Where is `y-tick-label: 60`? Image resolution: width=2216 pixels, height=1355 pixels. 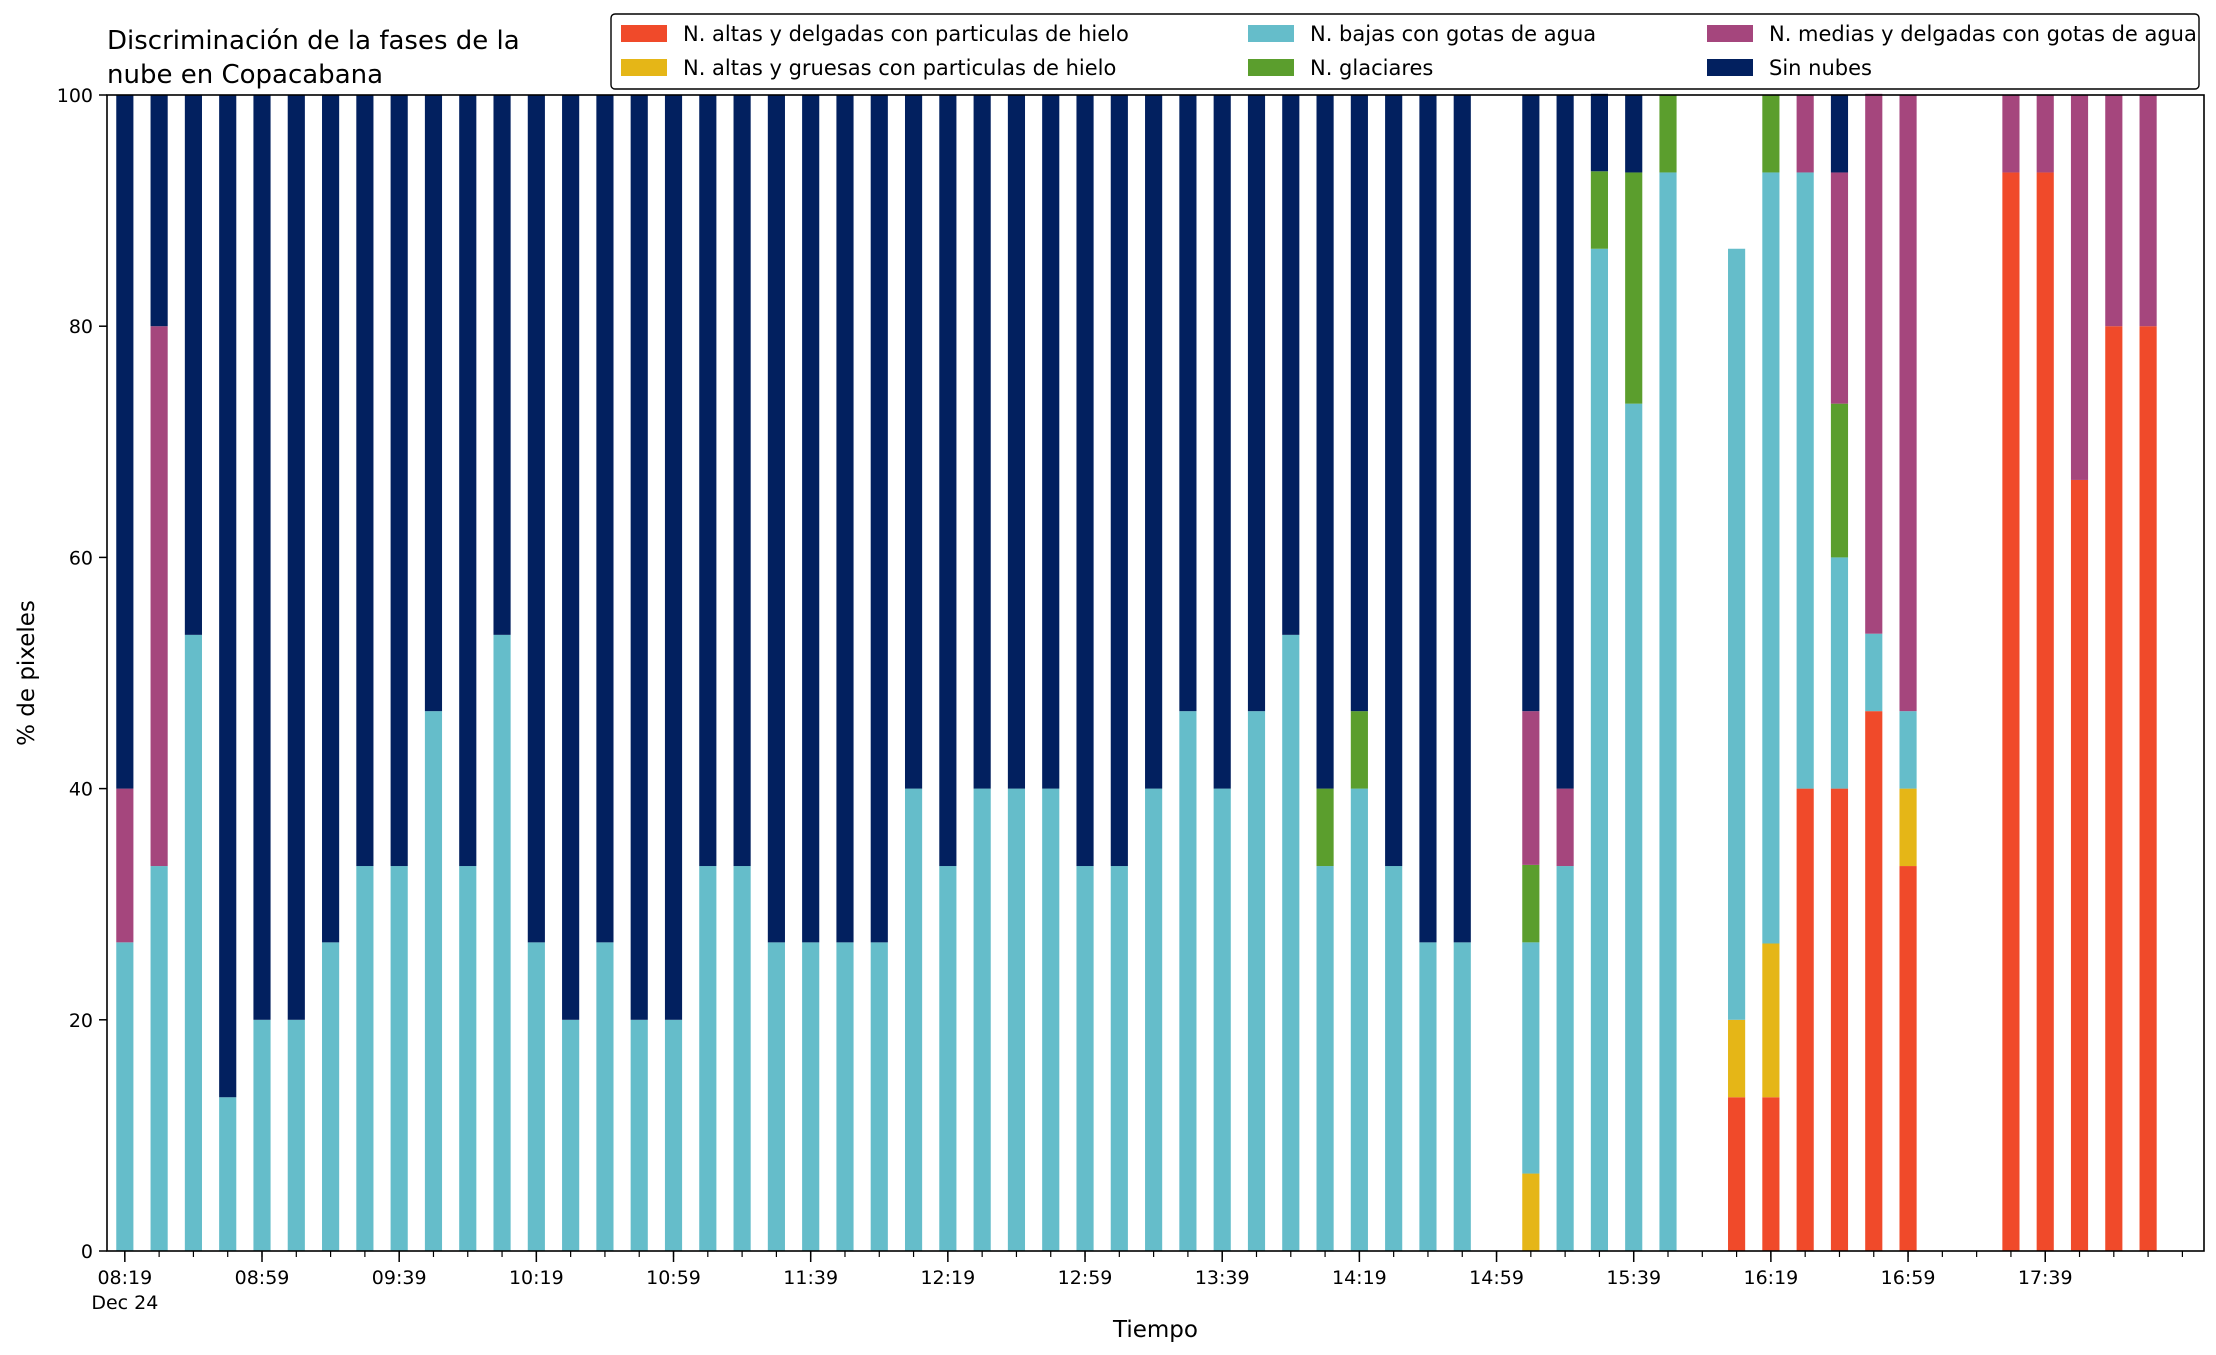
y-tick-label: 60 is located at coordinates (81, 558).